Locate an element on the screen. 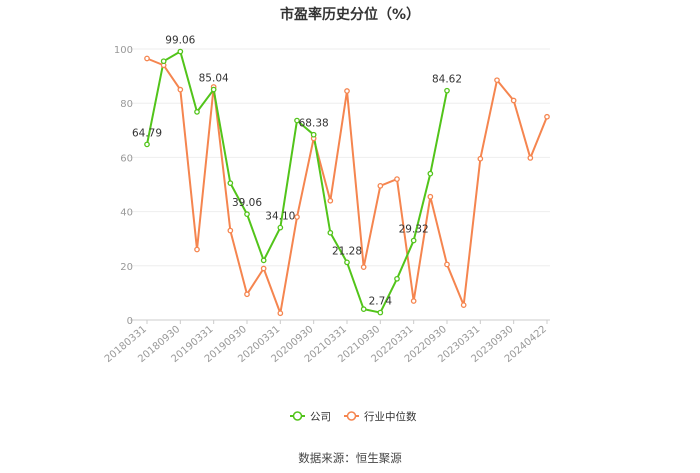 The width and height of the screenshot is (700, 473). data-label: 68.38 is located at coordinates (314, 124).